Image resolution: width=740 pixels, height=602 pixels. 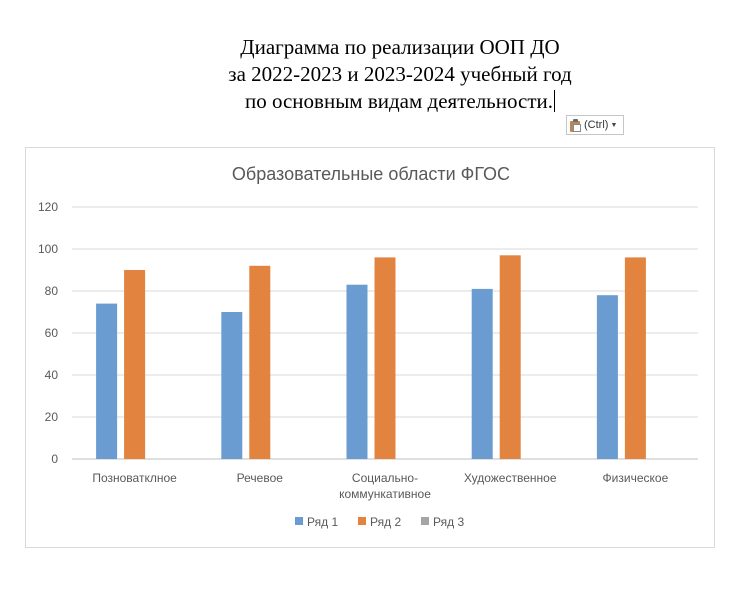 I want to click on y-tick-label-80: 80, so click(x=52, y=291).